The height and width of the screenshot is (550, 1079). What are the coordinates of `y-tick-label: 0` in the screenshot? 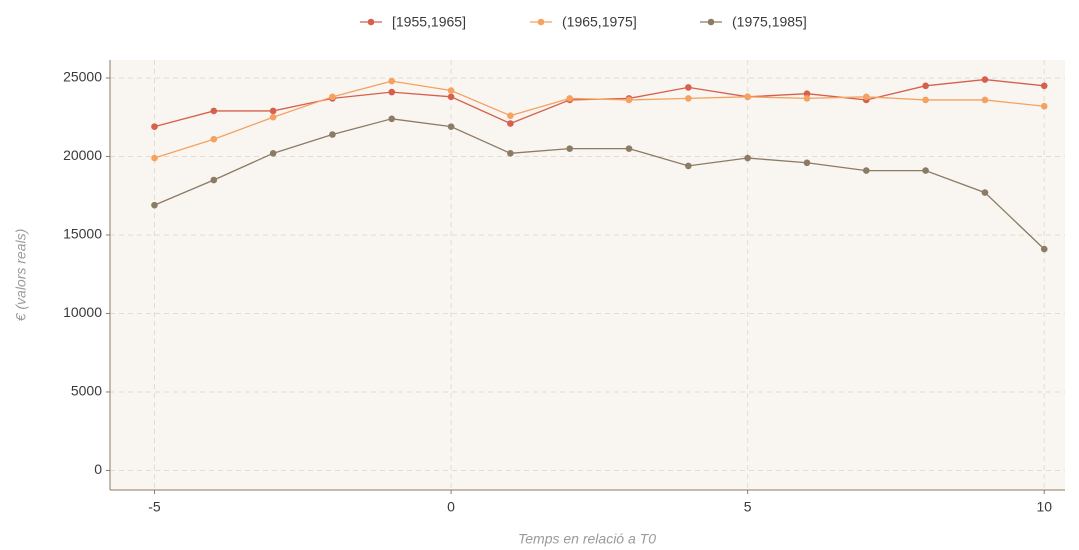 It's located at (98, 469).